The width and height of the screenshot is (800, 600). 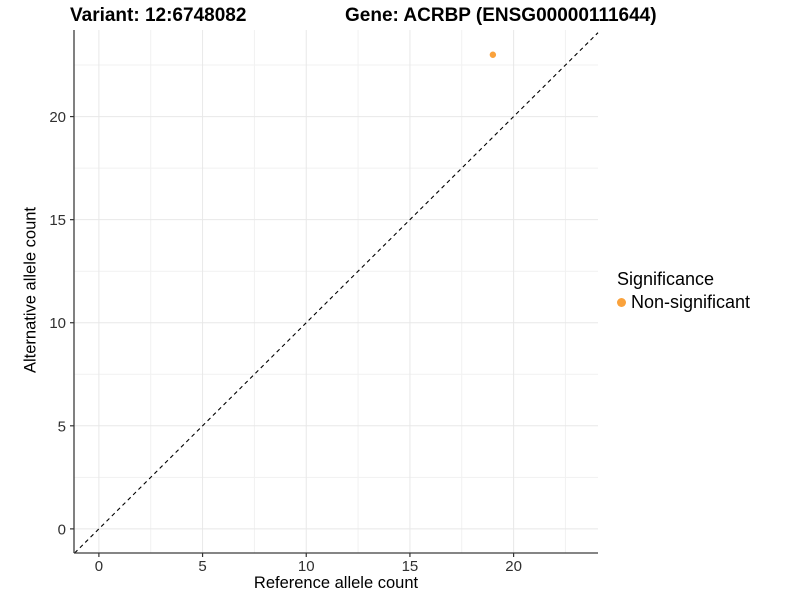 I want to click on data-point, so click(x=493, y=54).